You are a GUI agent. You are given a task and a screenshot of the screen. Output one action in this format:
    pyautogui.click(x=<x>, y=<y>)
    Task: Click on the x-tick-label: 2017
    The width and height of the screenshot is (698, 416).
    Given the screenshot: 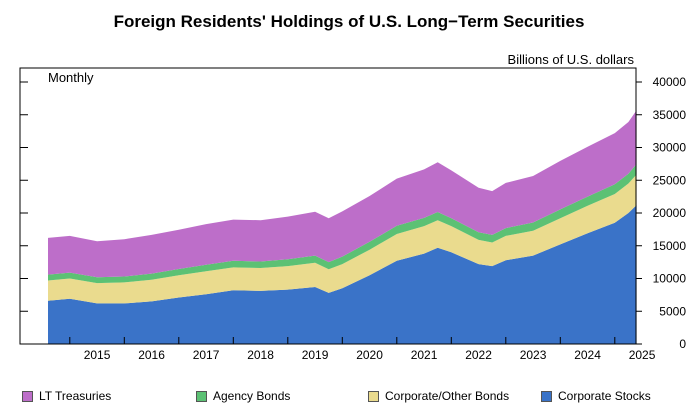 What is the action you would take?
    pyautogui.click(x=206, y=355)
    